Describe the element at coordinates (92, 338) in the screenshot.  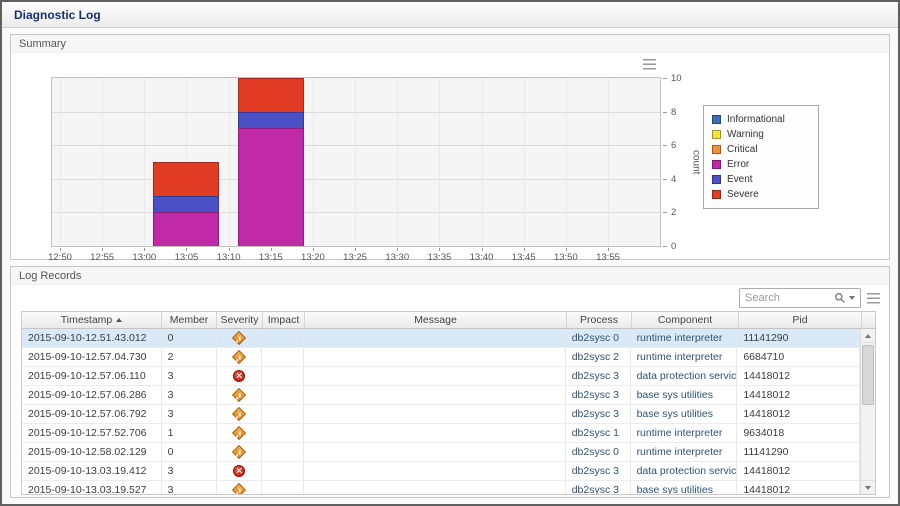
I see `cell-timestamp: 2015-09-10-12.51.43.012` at that location.